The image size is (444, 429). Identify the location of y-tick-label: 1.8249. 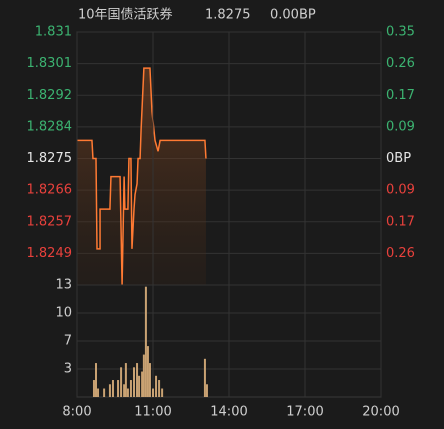
(50, 253).